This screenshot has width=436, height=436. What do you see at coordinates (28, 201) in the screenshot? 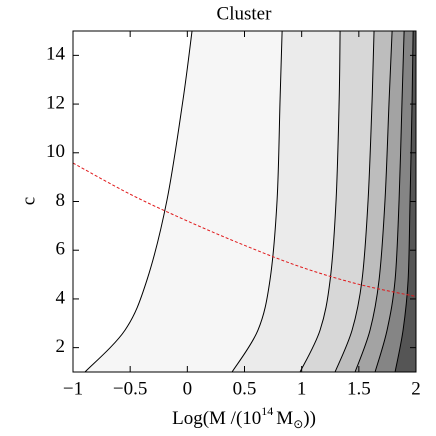
I see `y-axis-label: c` at bounding box center [28, 201].